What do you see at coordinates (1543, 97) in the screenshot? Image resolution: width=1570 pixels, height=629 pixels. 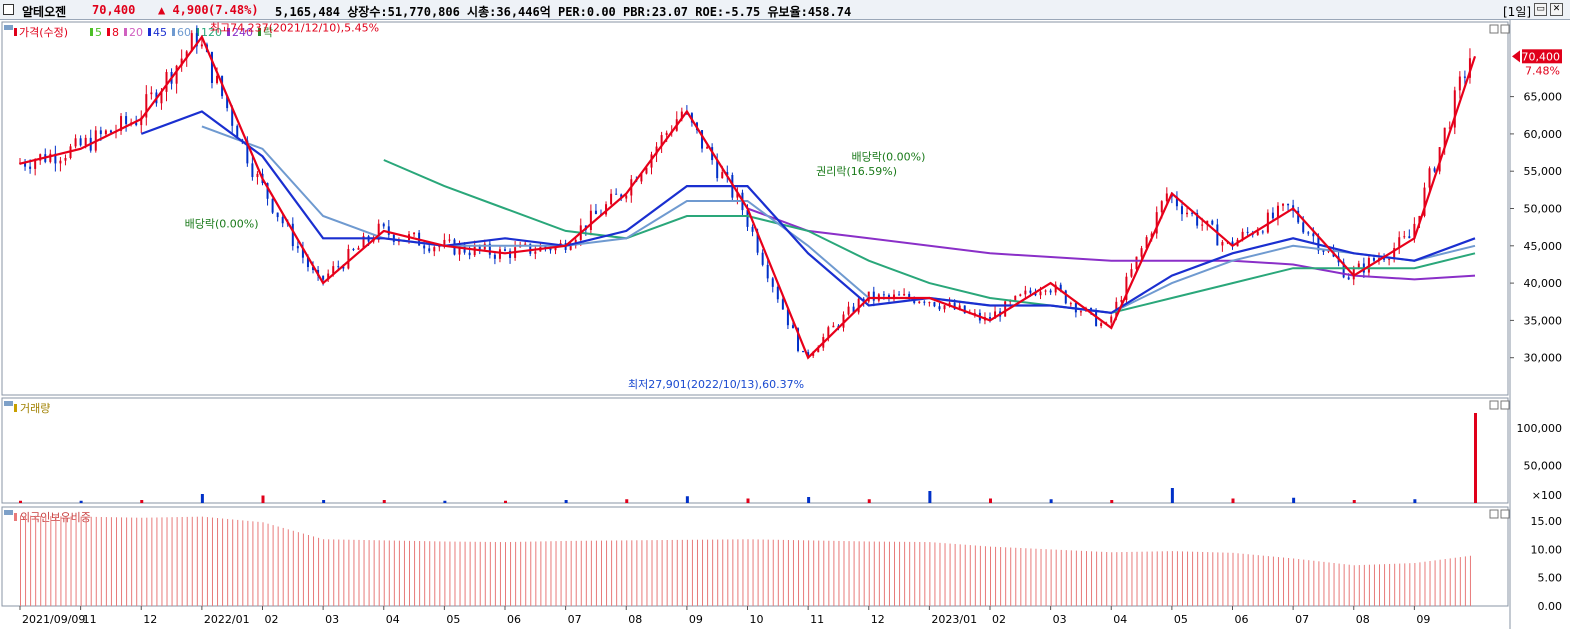 I see `y-tick-label: 65,000` at bounding box center [1543, 97].